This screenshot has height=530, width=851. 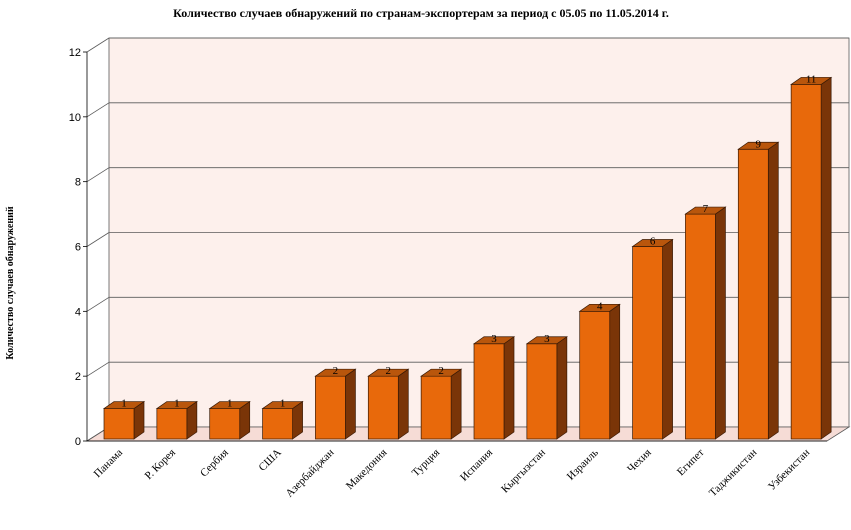 I want to click on data-label: 7, so click(x=706, y=209).